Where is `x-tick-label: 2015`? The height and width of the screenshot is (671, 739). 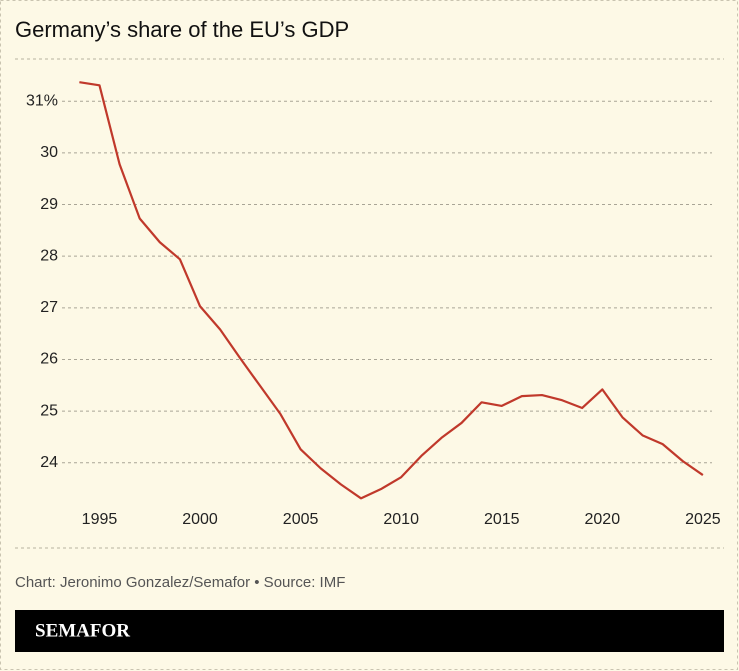 x-tick-label: 2015 is located at coordinates (502, 519).